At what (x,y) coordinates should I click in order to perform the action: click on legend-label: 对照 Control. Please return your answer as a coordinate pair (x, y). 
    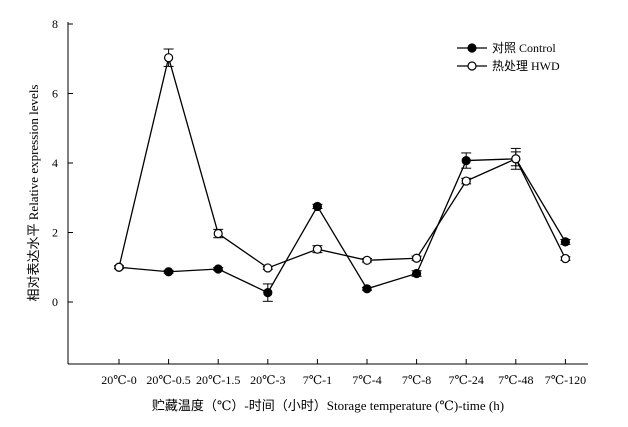
    Looking at the image, I should click on (524, 48).